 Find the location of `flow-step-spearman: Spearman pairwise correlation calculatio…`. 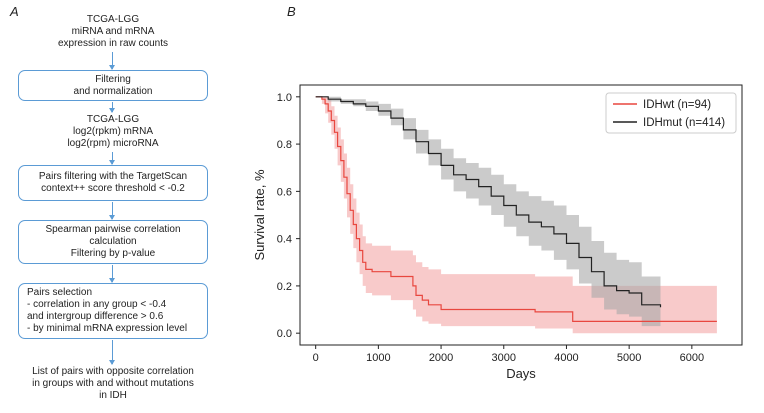

flow-step-spearman: Spearman pairwise correlation calculatio… is located at coordinates (113, 242).